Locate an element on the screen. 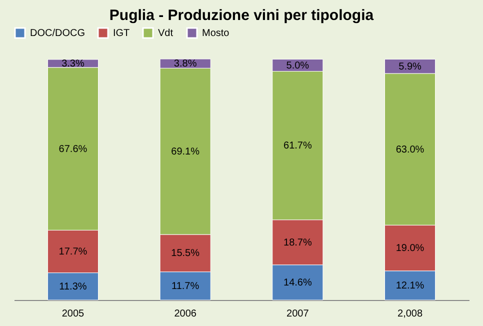 Image resolution: width=483 pixels, height=326 pixels. data-label: 19.0% is located at coordinates (410, 248).